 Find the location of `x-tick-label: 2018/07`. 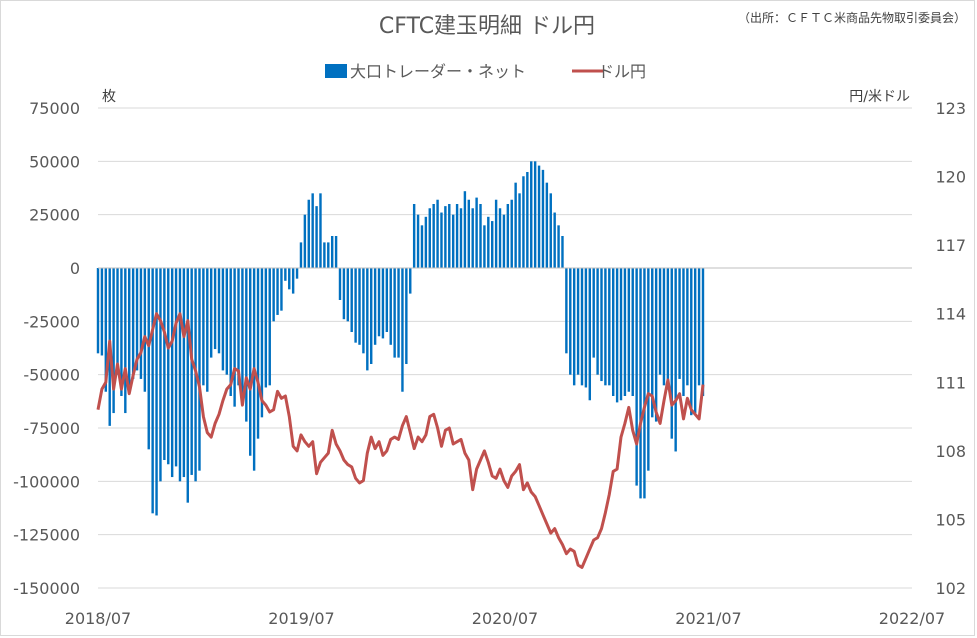

x-tick-label: 2018/07 is located at coordinates (98, 618).